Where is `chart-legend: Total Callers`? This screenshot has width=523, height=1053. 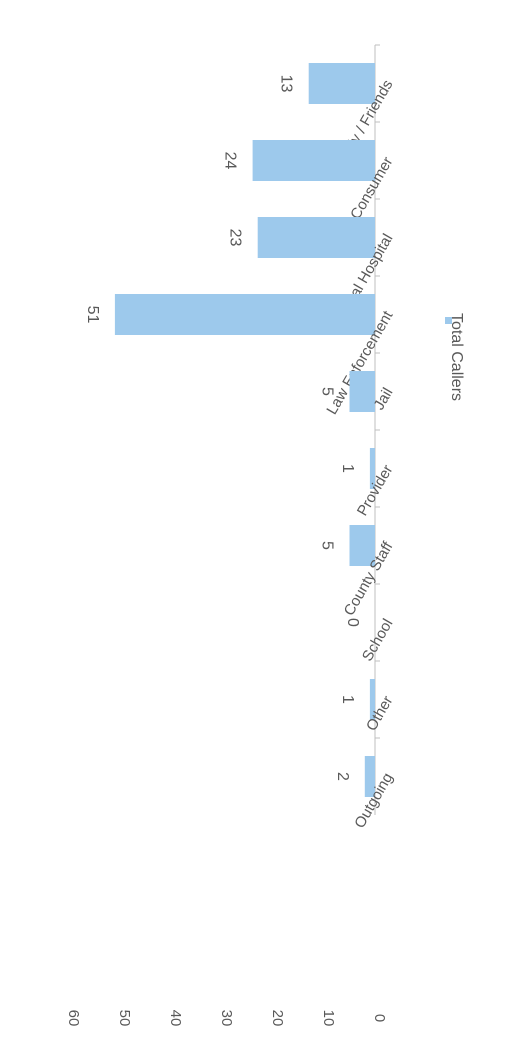
chart-legend: Total Callers is located at coordinates (455, 357).